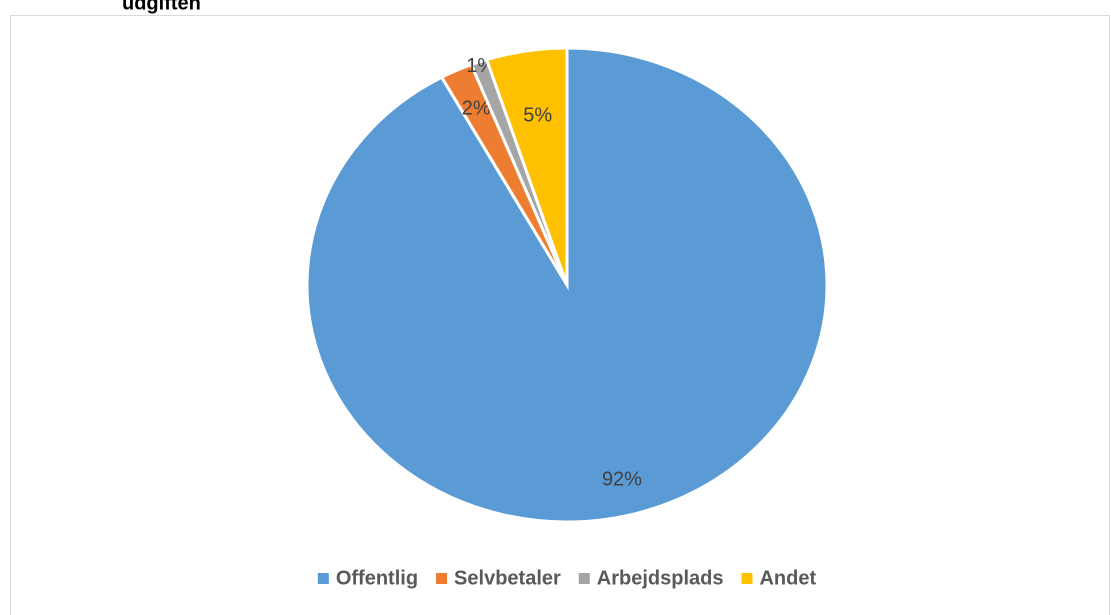 This screenshot has height=615, width=1111. Describe the element at coordinates (476, 108) in the screenshot. I see `data-label: 2%` at that location.